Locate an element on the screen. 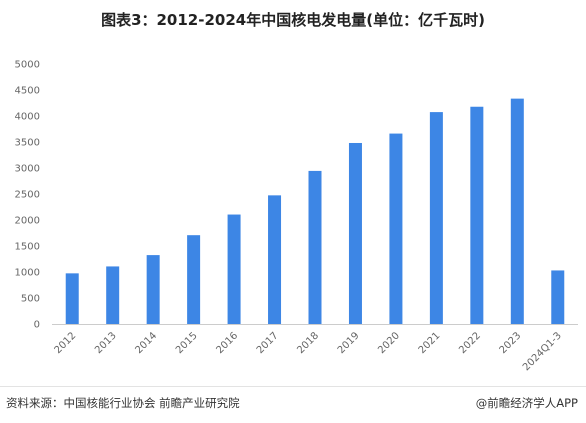  bar-2012 is located at coordinates (72, 298).